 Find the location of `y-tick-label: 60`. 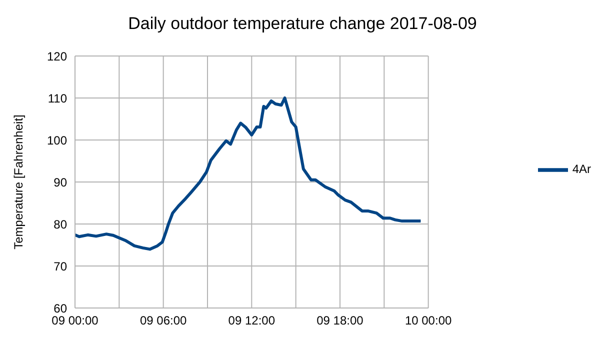

y-tick-label: 60 is located at coordinates (61, 308).